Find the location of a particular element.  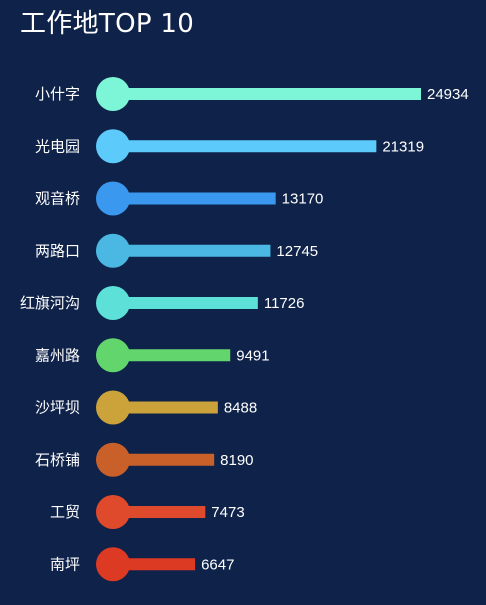

value-label: 8488 is located at coordinates (240, 408).